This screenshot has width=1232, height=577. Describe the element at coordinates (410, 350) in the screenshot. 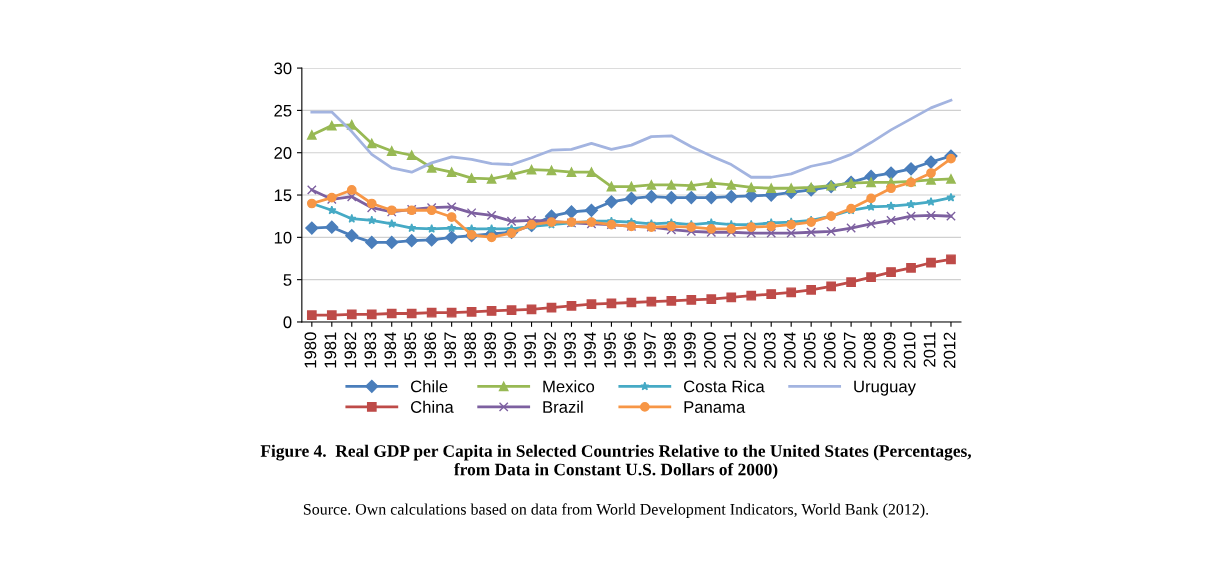

I see `x-tick-label: 1985` at that location.